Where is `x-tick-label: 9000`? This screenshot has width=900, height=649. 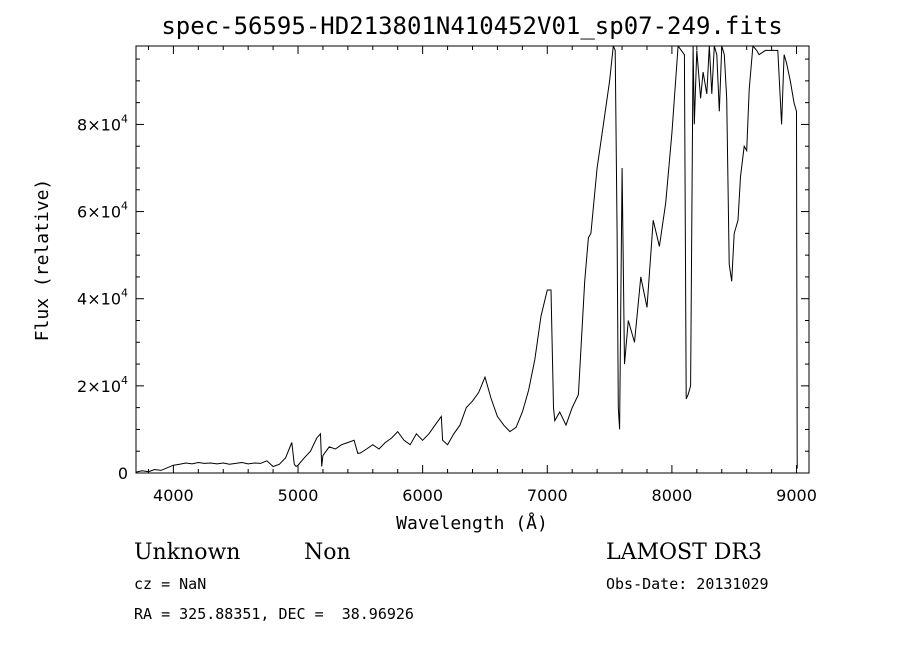
x-tick-label: 9000 is located at coordinates (796, 495).